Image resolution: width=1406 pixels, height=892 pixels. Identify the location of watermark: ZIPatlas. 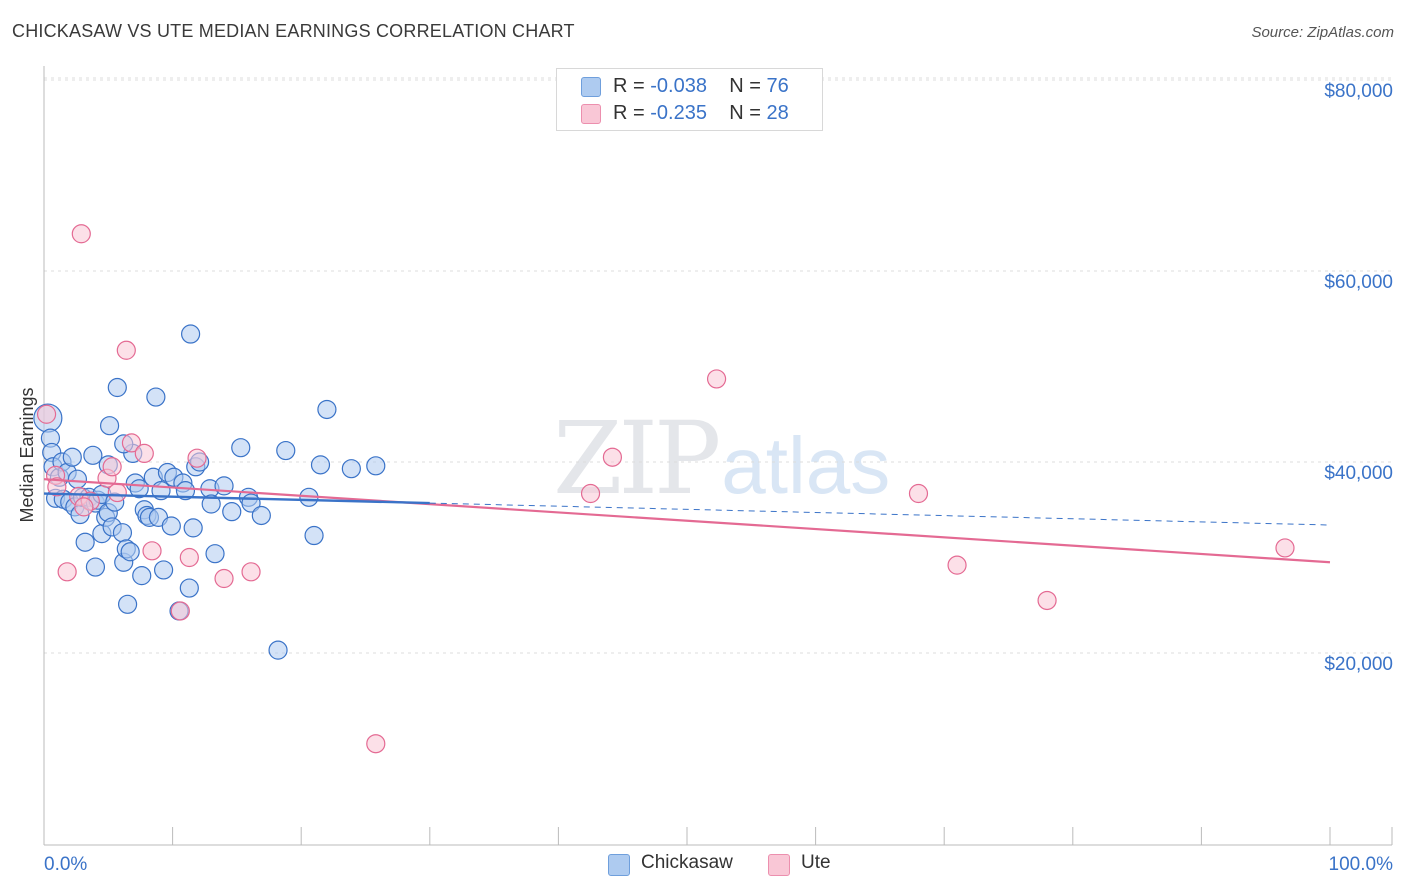
(721, 458).